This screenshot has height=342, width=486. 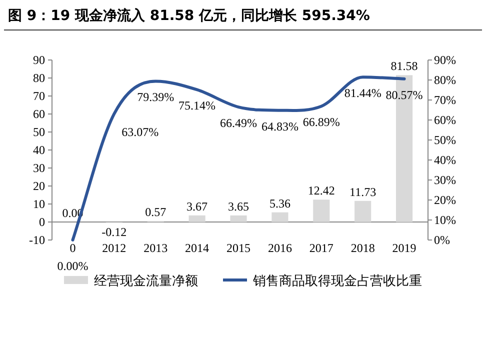 I want to click on x-tick-label: 2016, so click(x=280, y=248).